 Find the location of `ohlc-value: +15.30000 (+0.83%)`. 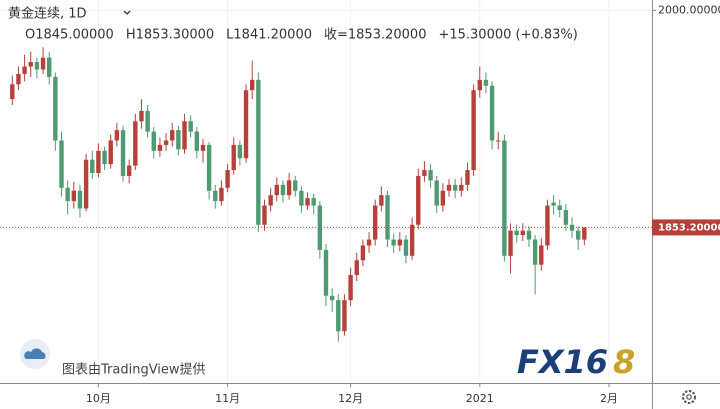

ohlc-value: +15.30000 (+0.83%) is located at coordinates (507, 35).